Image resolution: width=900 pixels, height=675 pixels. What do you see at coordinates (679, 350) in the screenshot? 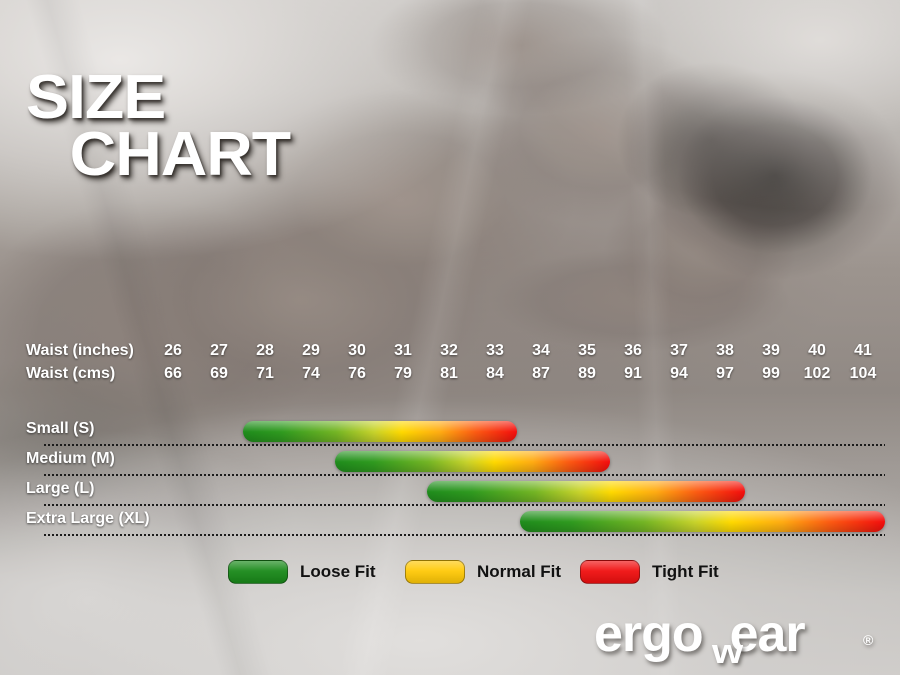
I see `waist-inches-cell: 37` at bounding box center [679, 350].